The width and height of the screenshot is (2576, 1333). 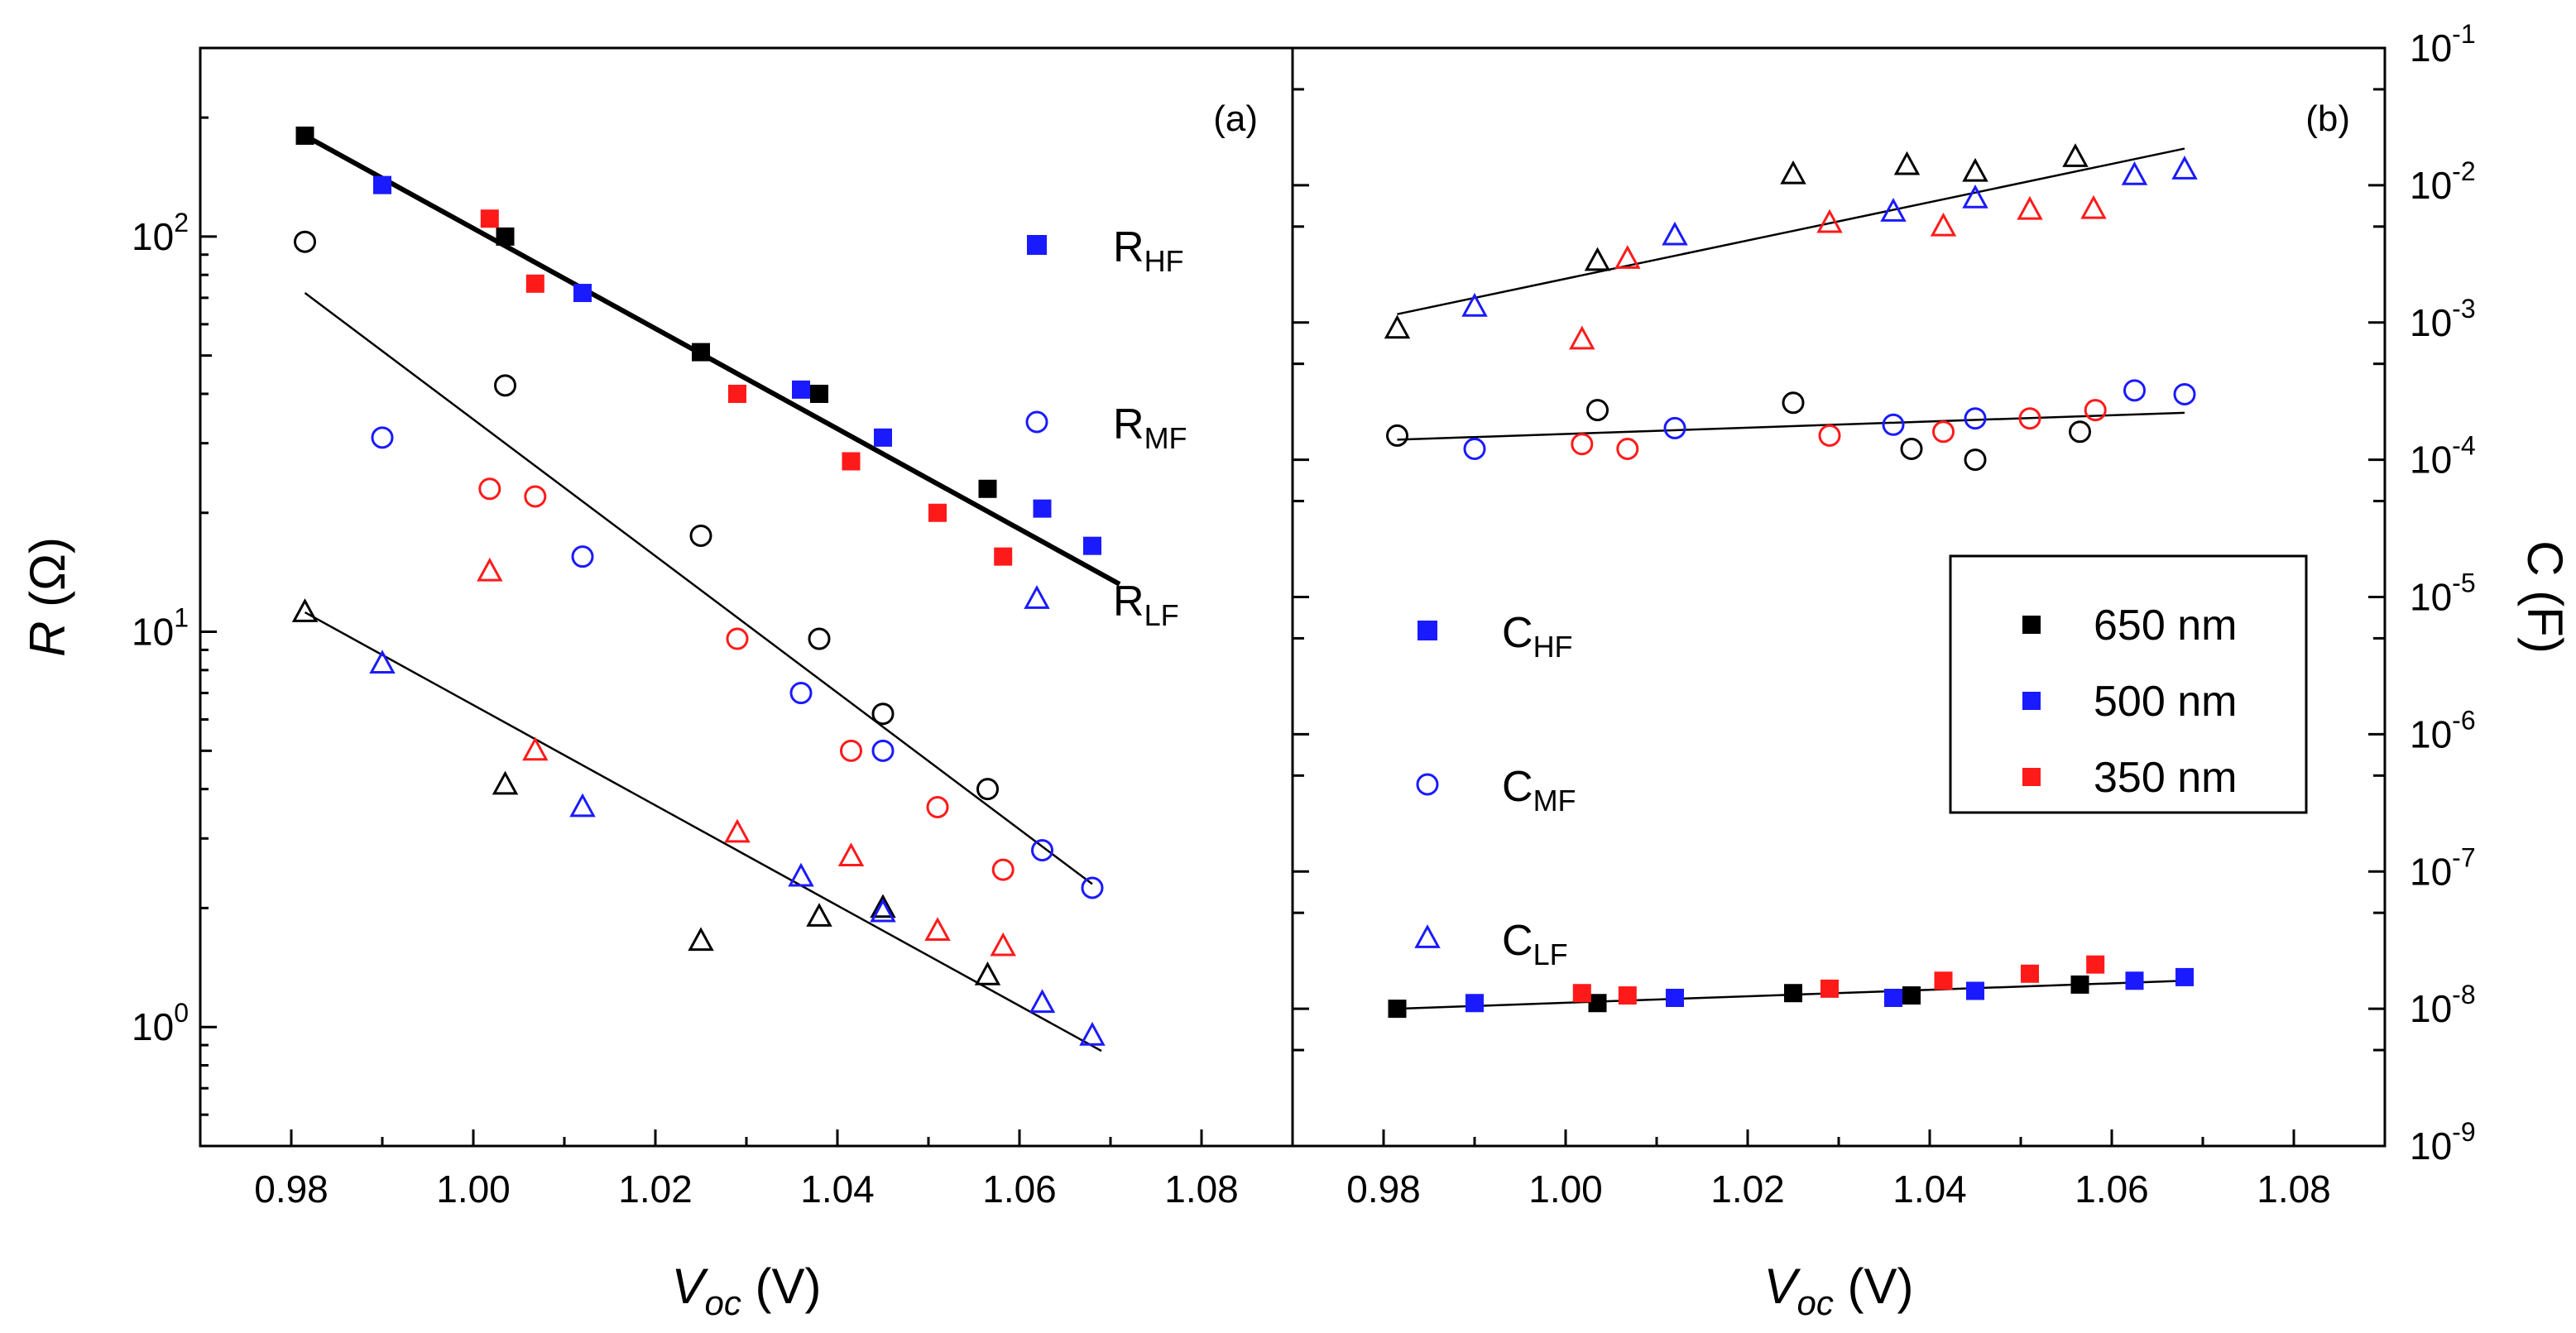 I want to click on x-tick-label: 1.06, so click(x=1020, y=1189).